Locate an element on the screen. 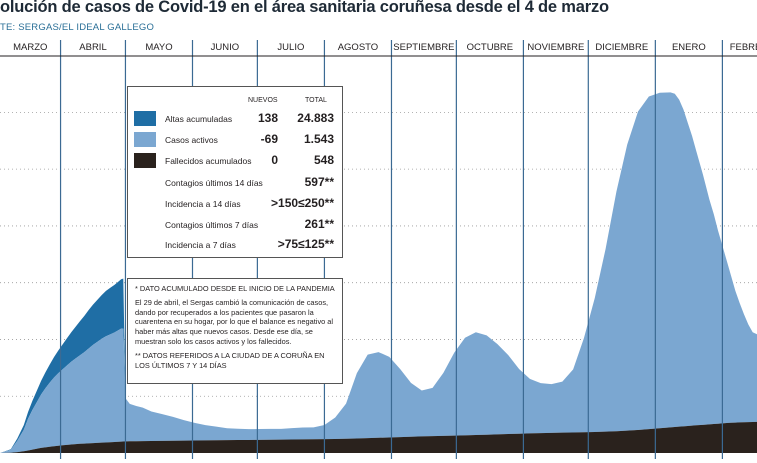 The width and height of the screenshot is (757, 463). stats-extra-value: 261** is located at coordinates (319, 224).